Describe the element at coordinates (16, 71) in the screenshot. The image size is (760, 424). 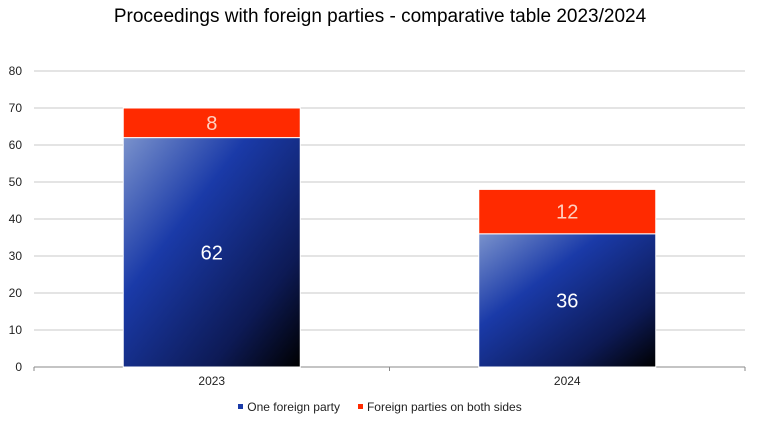
I see `y-tick-label: 80` at that location.